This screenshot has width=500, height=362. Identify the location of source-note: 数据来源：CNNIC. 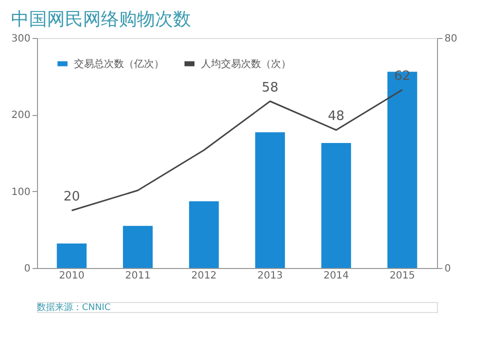
(74, 307).